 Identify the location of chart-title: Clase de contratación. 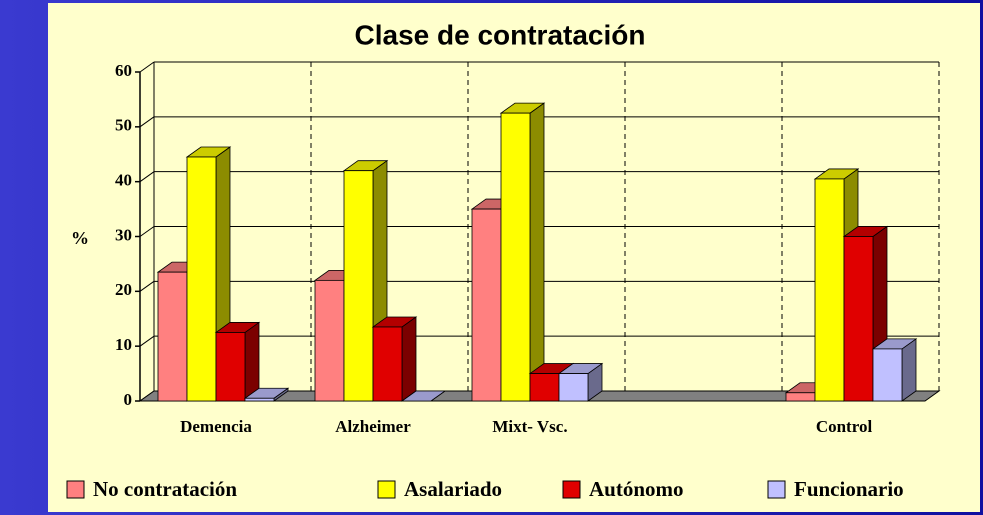
(500, 34).